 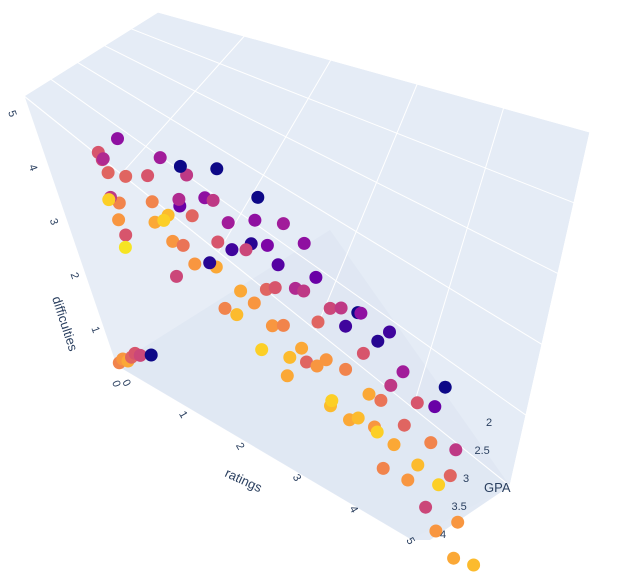 What do you see at coordinates (239, 446) in the screenshot?
I see `x-tick-label: 2` at bounding box center [239, 446].